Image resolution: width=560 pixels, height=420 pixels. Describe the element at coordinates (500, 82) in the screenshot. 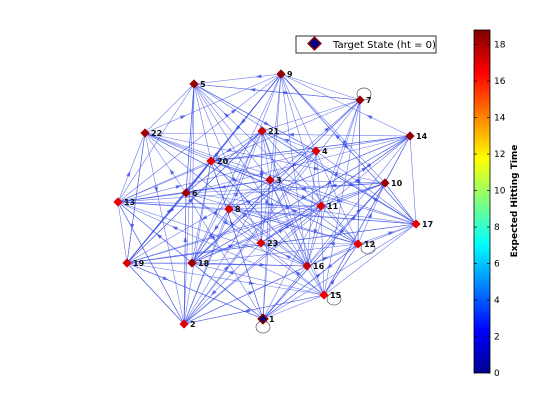

I see `colorbar-tick-label: 16` at that location.